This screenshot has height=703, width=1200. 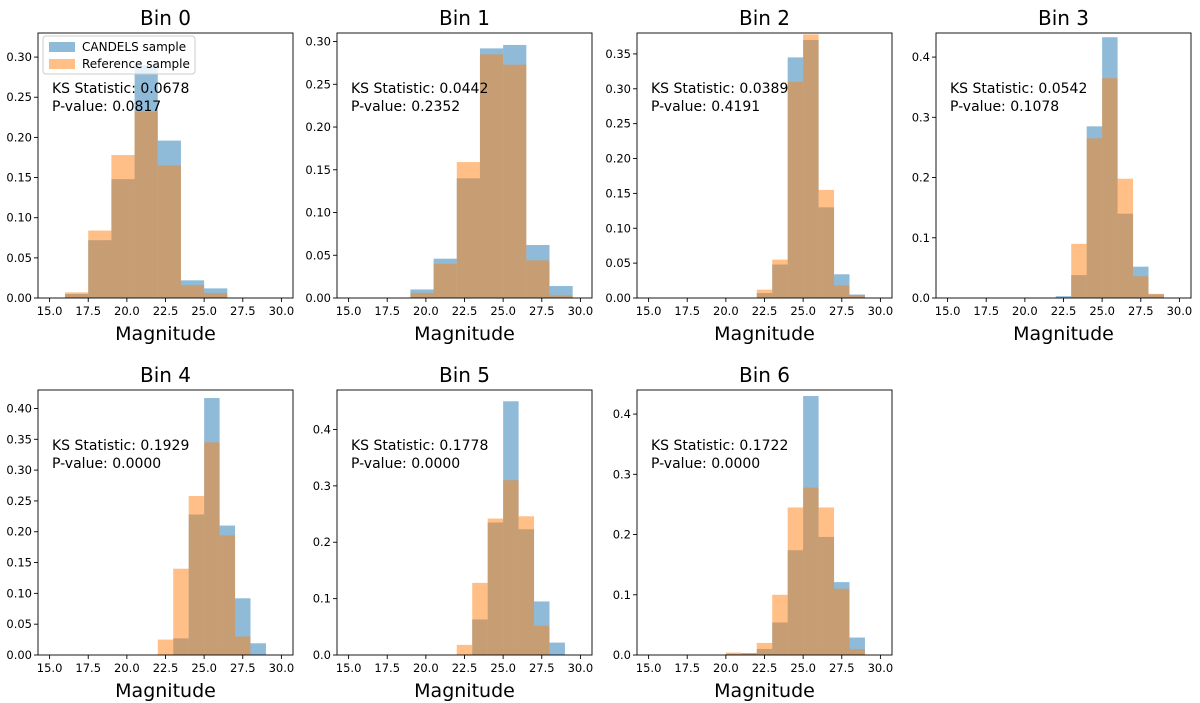 I want to click on ks-statistic-label: KS Statistic: 0.1778, so click(x=419, y=446).